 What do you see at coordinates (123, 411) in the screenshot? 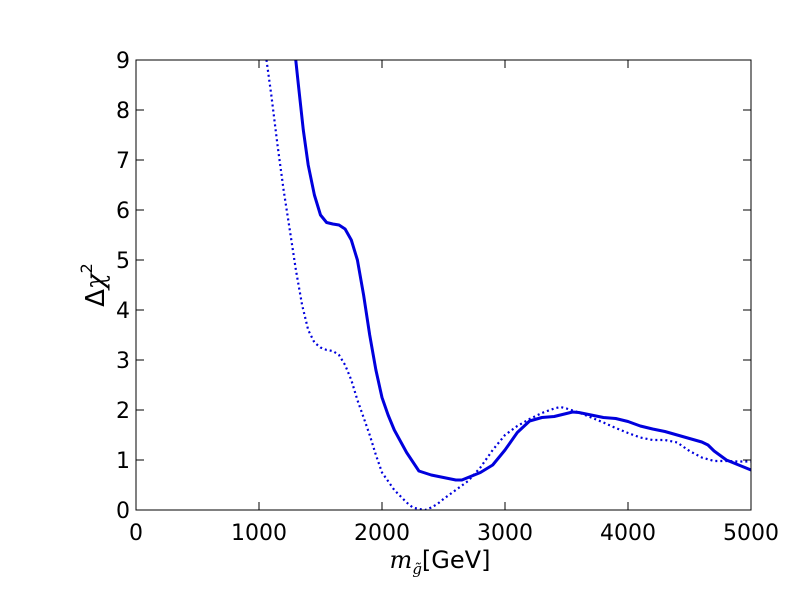
I see `y-tick-label: 2` at bounding box center [123, 411].